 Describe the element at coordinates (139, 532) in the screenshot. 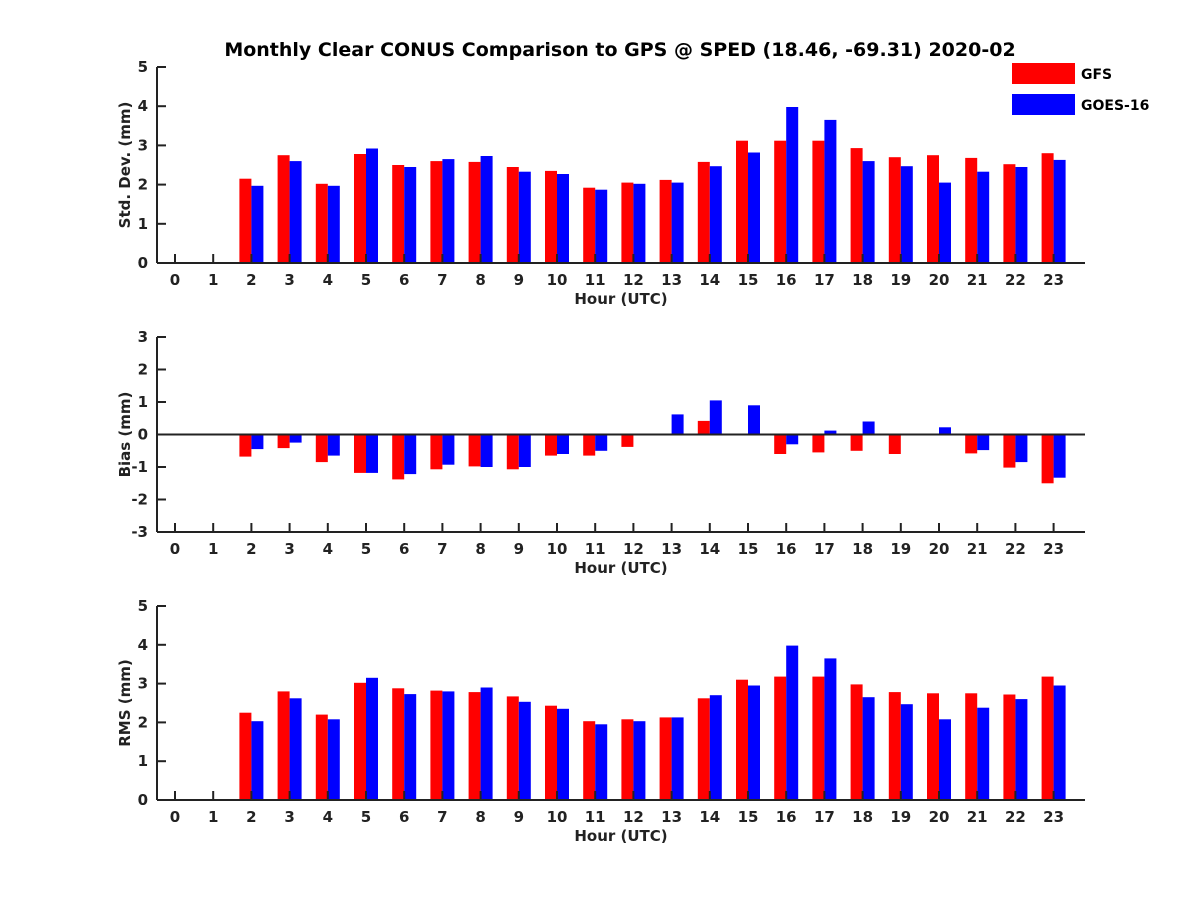

I see `y-tick-label: -3` at that location.